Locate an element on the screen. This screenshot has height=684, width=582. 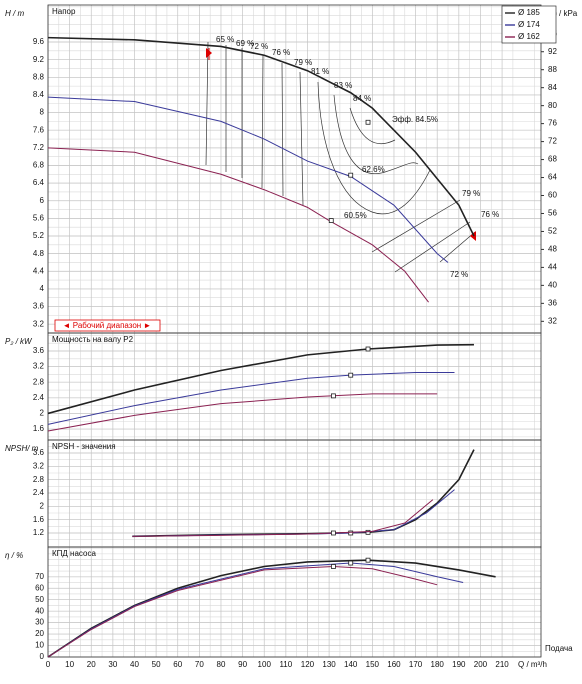
y-tick-label: 20 is located at coordinates (39, 633).